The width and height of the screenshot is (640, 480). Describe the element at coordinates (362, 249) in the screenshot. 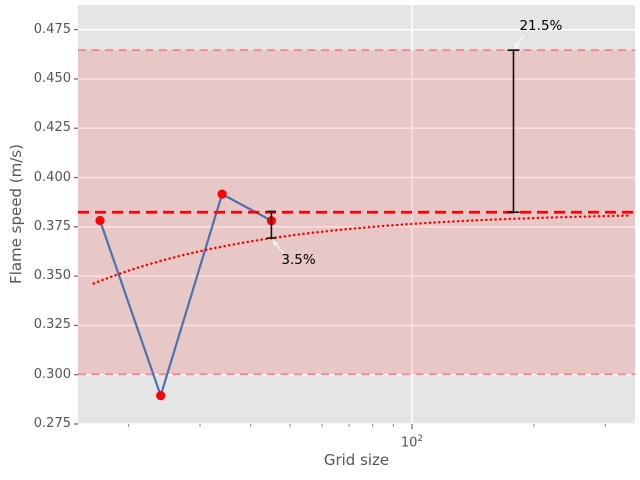

I see `convergence-fit-curve` at that location.